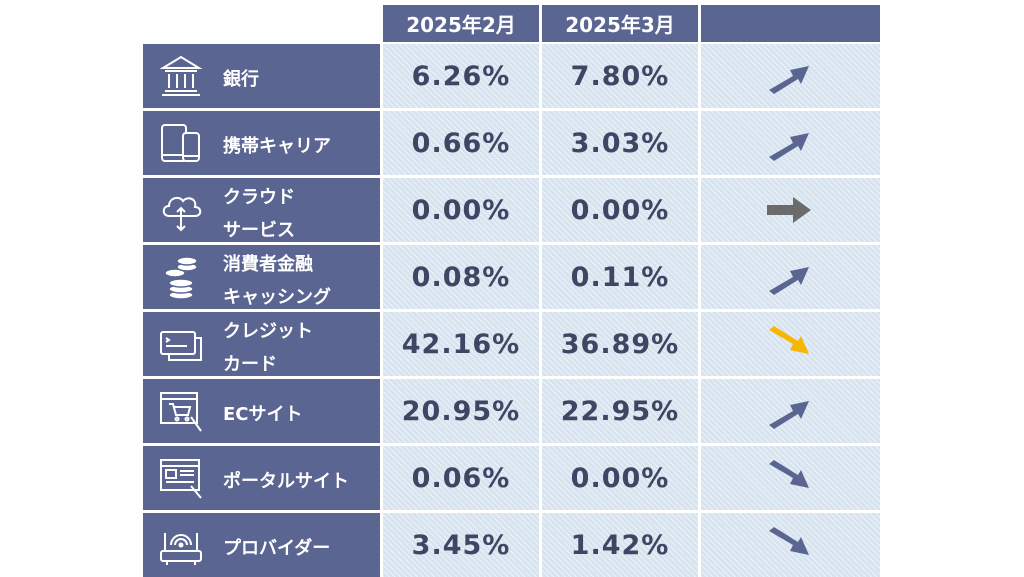 The image size is (1024, 577). Describe the element at coordinates (241, 79) in the screenshot. I see `row-label: 銀行` at that location.